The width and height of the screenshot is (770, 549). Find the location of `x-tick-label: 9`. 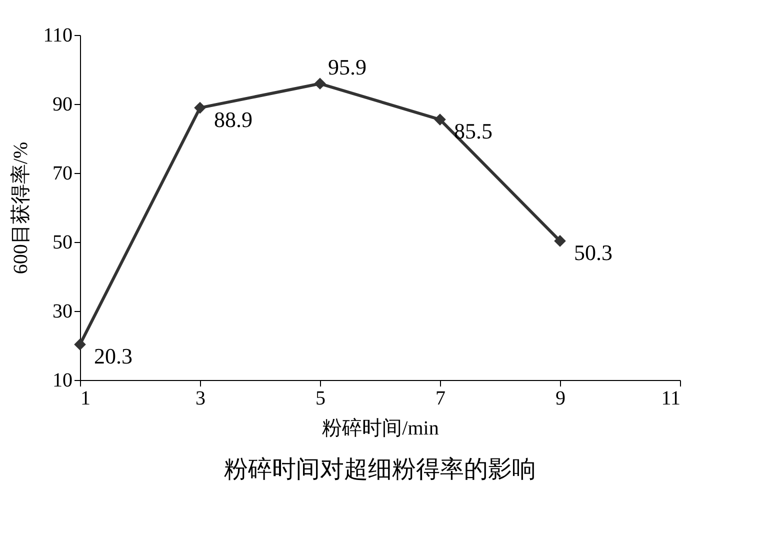

x-tick-label: 9 is located at coordinates (561, 399).